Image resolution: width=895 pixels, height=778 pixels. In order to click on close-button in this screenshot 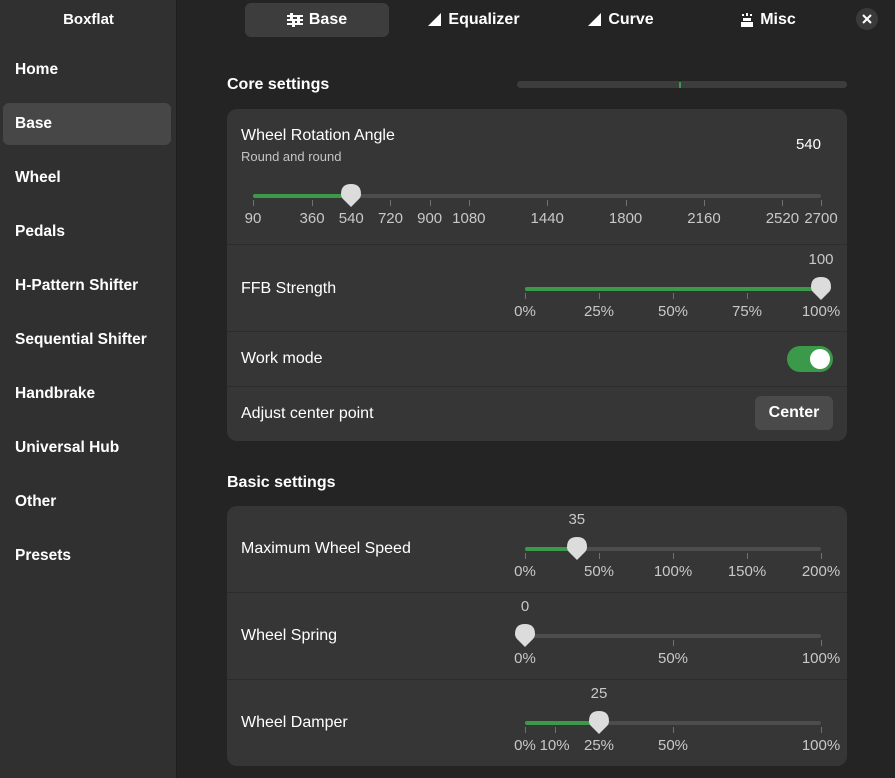, I will do `click(867, 19)`.